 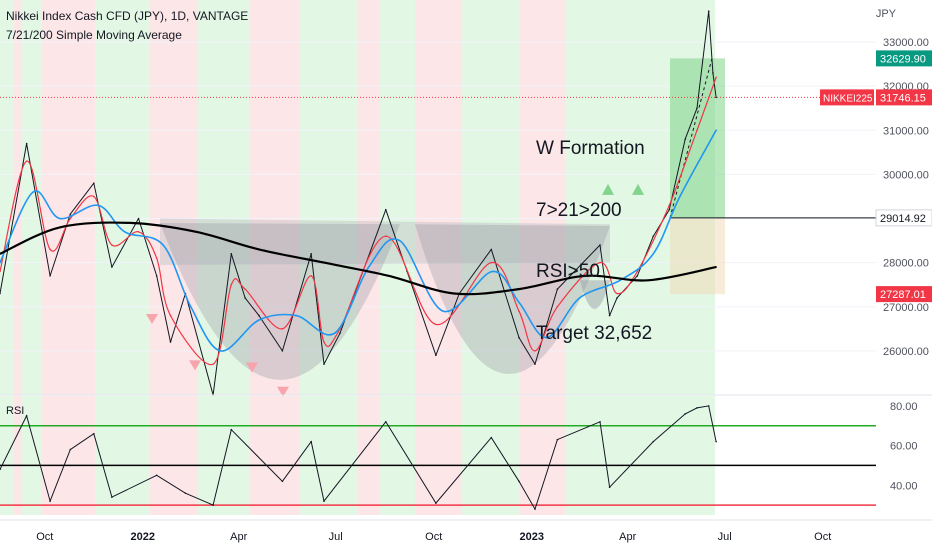 I want to click on price-tag: 32629.90, so click(x=903, y=59).